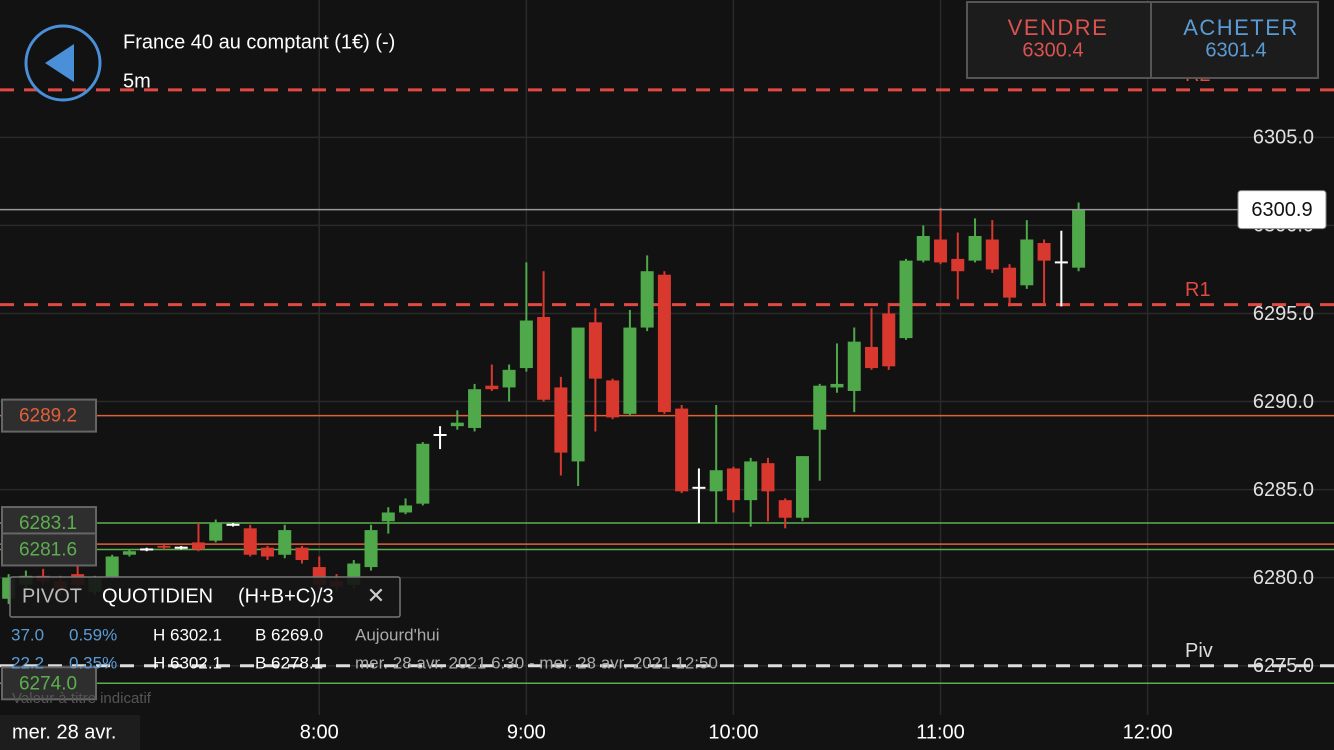  What do you see at coordinates (1283, 490) in the screenshot?
I see `y-tick-label: 6285.0` at bounding box center [1283, 490].